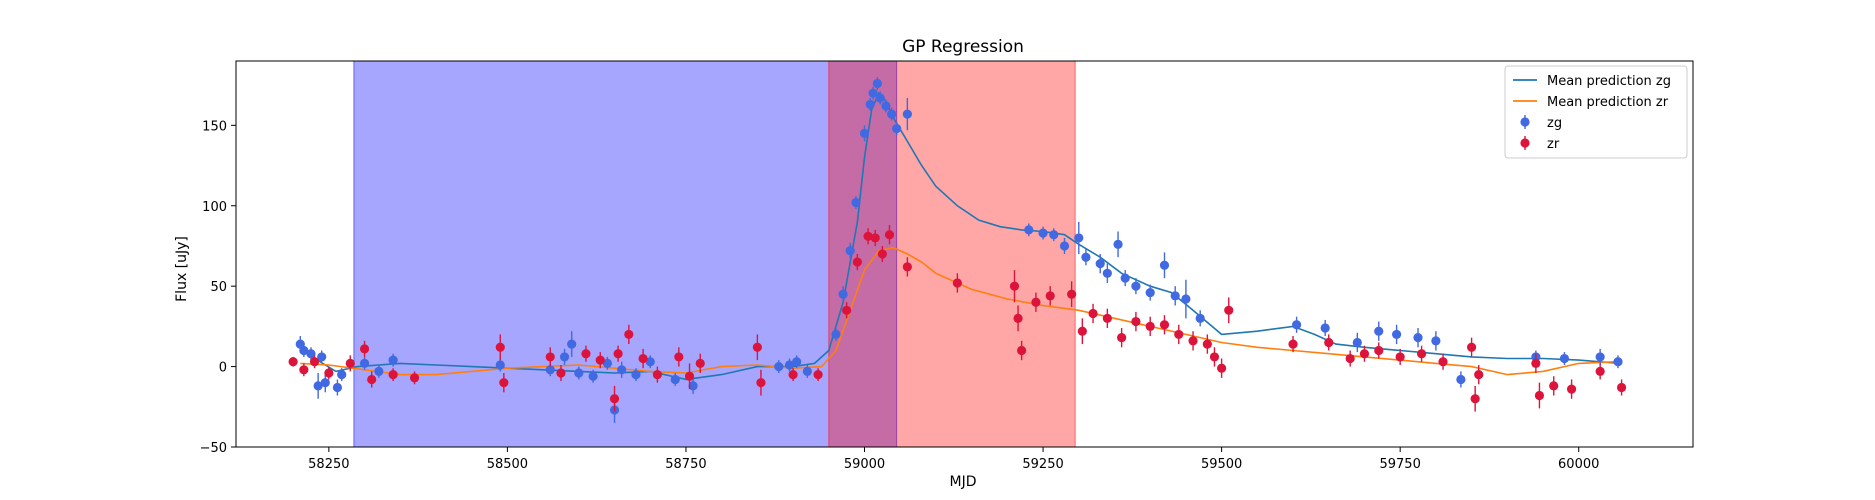  Describe the element at coordinates (213, 448) in the screenshot. I see `y-tick-label-0: −50` at that location.